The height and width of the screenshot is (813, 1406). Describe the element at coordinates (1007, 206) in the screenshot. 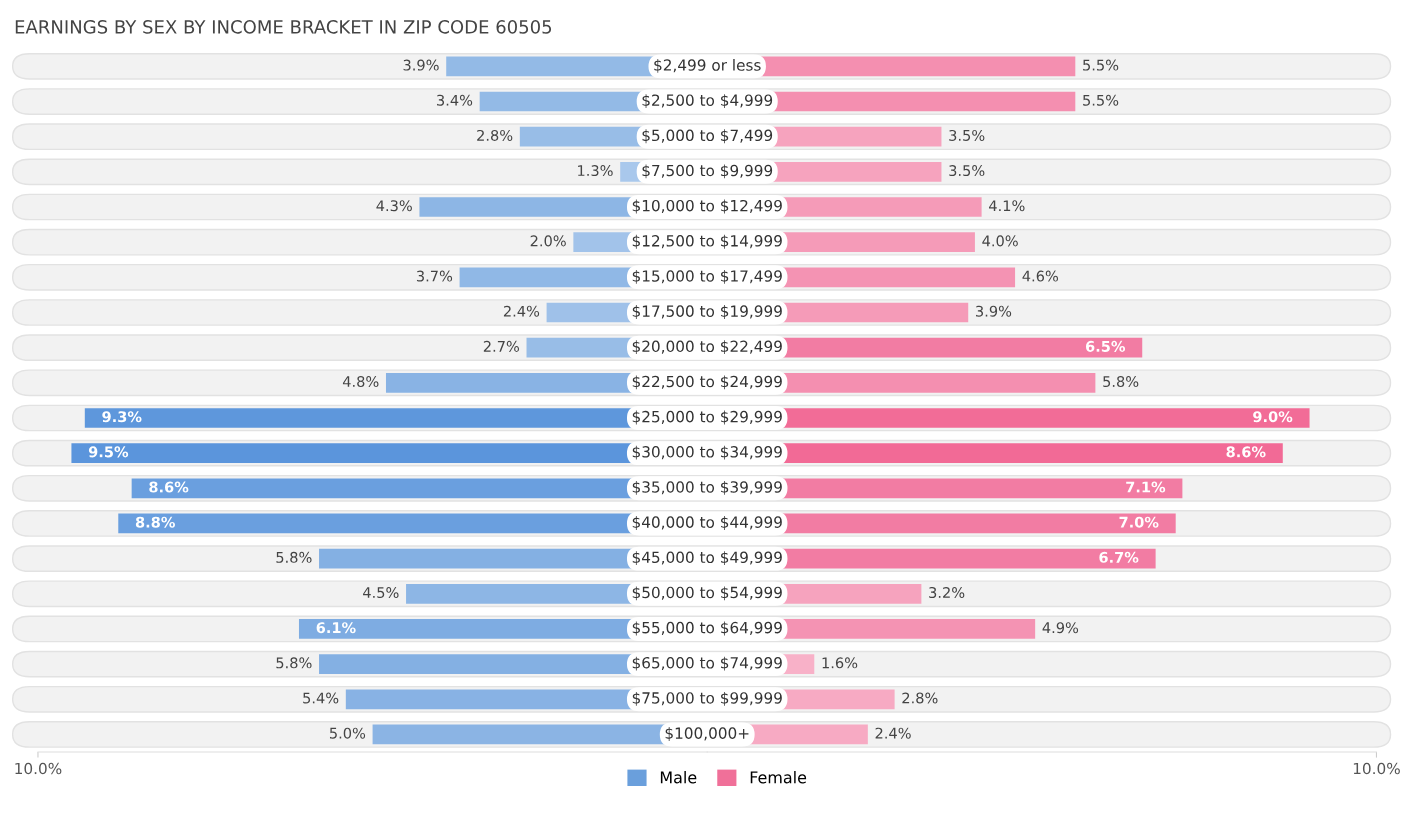

I see `data-label: 4.1%` at that location.